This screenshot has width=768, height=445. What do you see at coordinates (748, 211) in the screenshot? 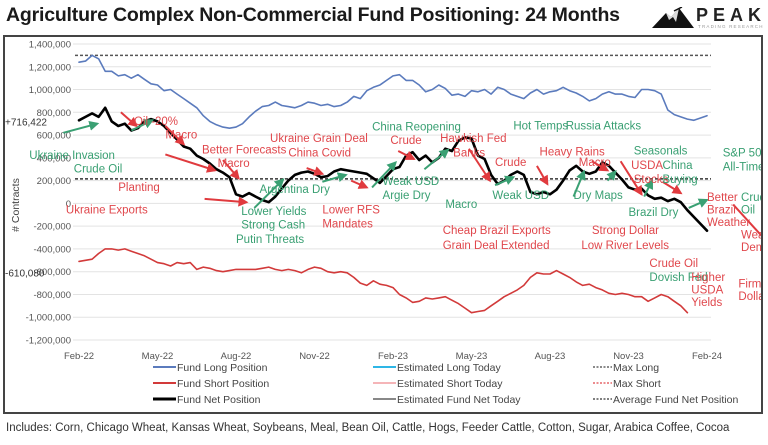
I see `annotation-oil: Oil` at bounding box center [748, 211].